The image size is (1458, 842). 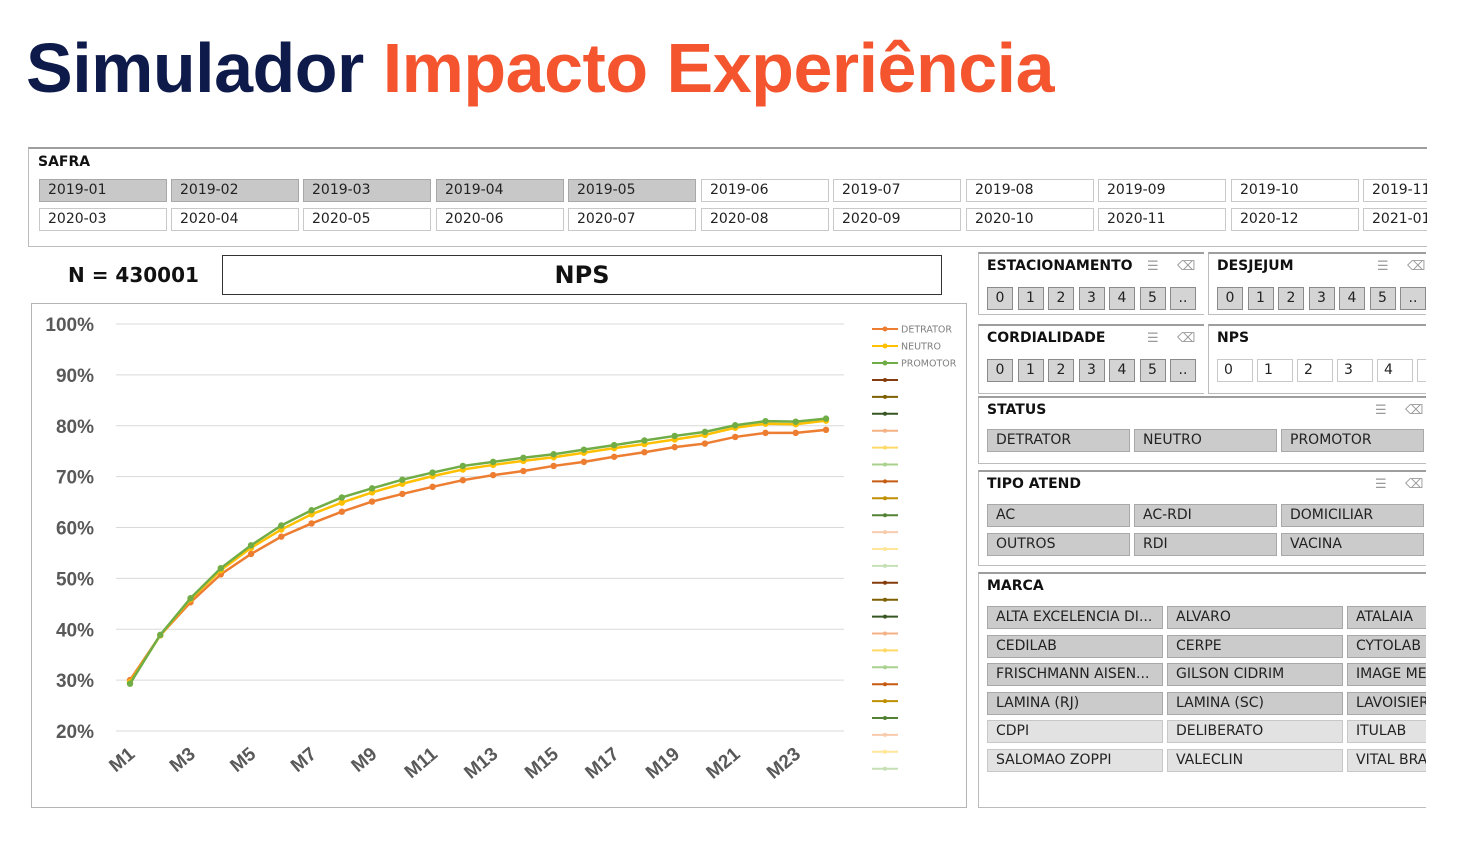 I want to click on marca-option: IMAGE MEI, so click(x=1386, y=675).